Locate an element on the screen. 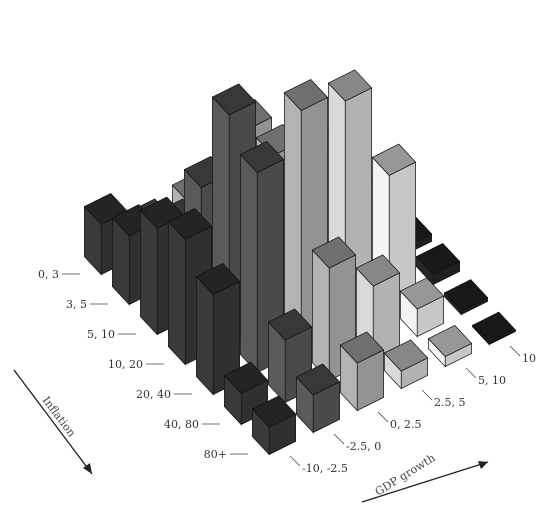 This screenshot has width=536, height=514. col-axis-arrow is located at coordinates (425, 482).